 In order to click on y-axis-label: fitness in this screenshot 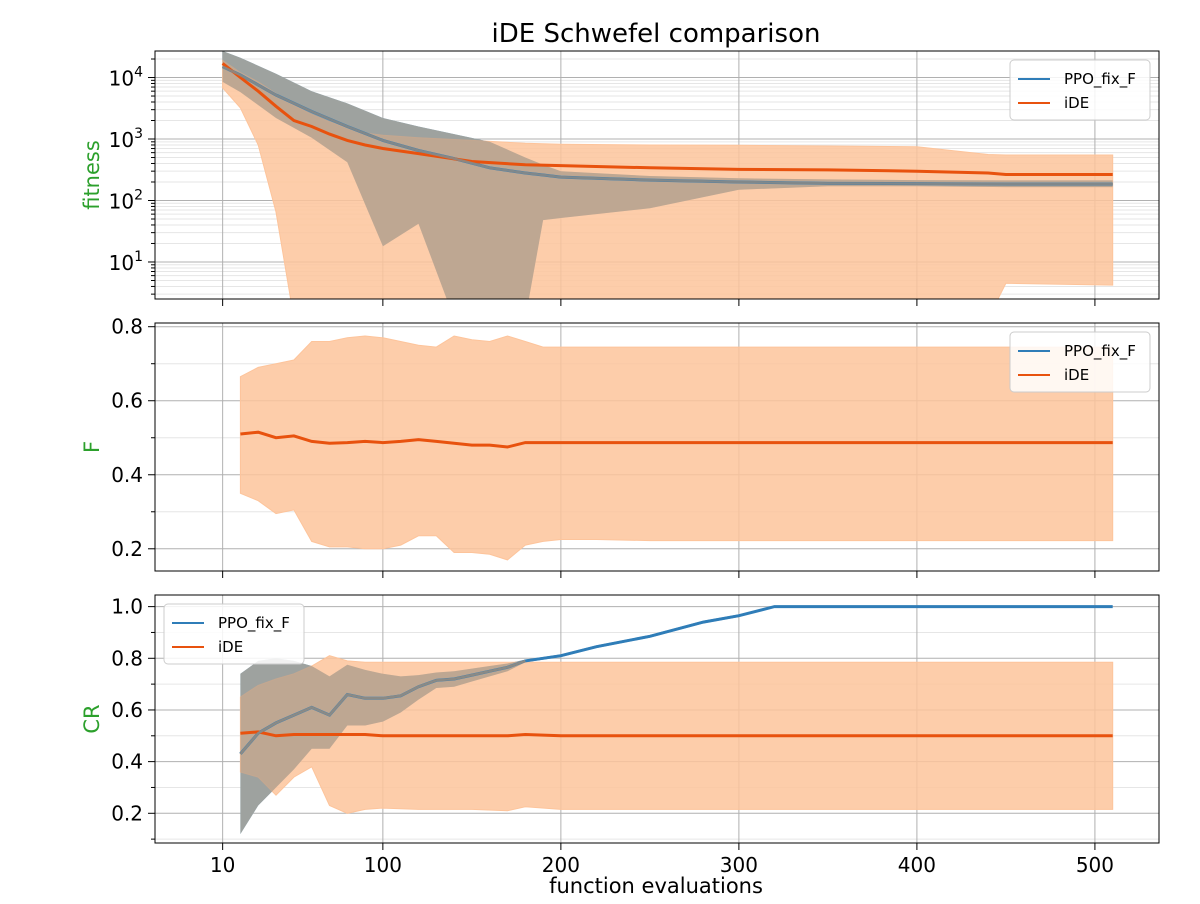, I will do `click(92, 175)`.